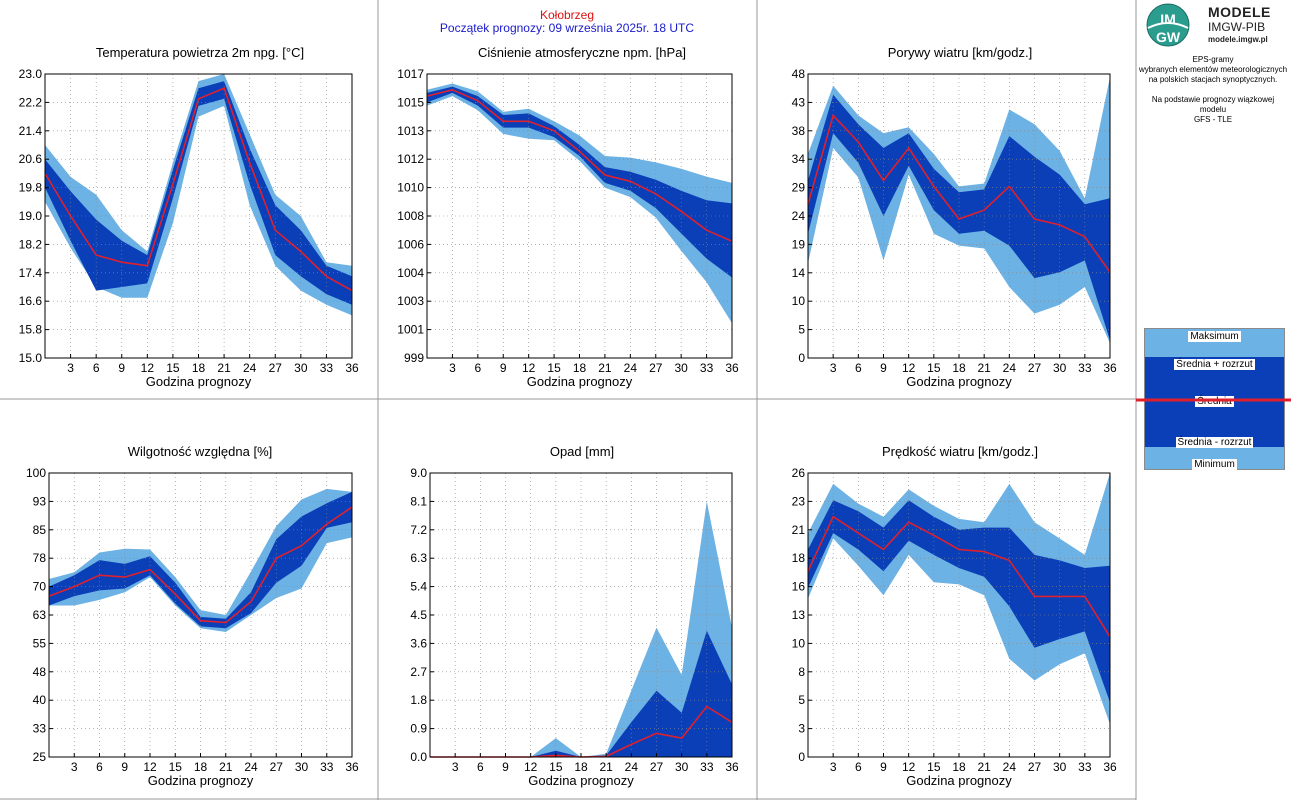 The height and width of the screenshot is (800, 1291). What do you see at coordinates (40, 757) in the screenshot?
I see `y-tick-label: 25` at bounding box center [40, 757].